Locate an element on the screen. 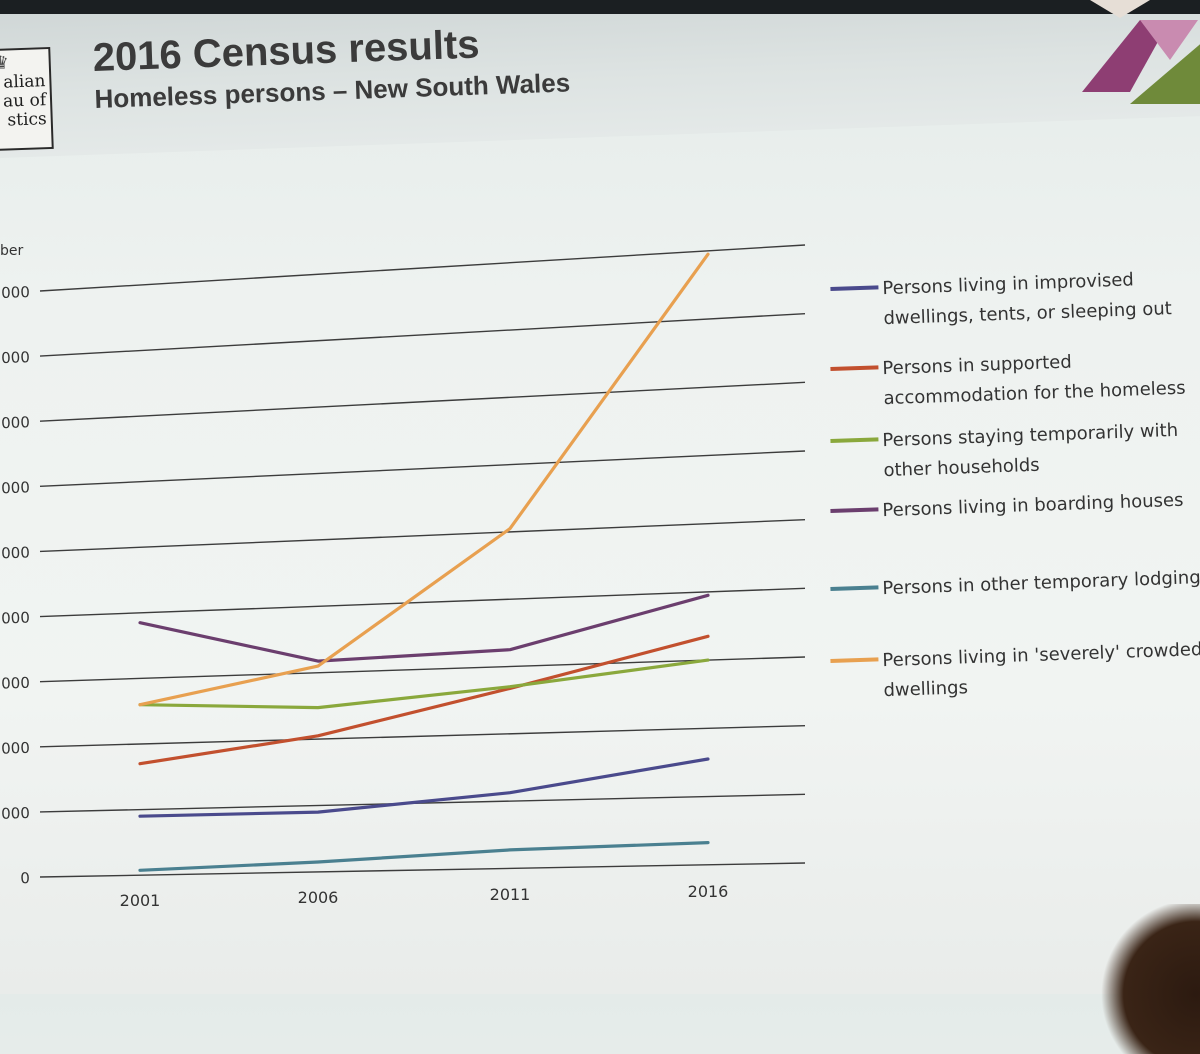 The width and height of the screenshot is (1200, 1054). x-tick-label-2006: 2006 is located at coordinates (318, 897).